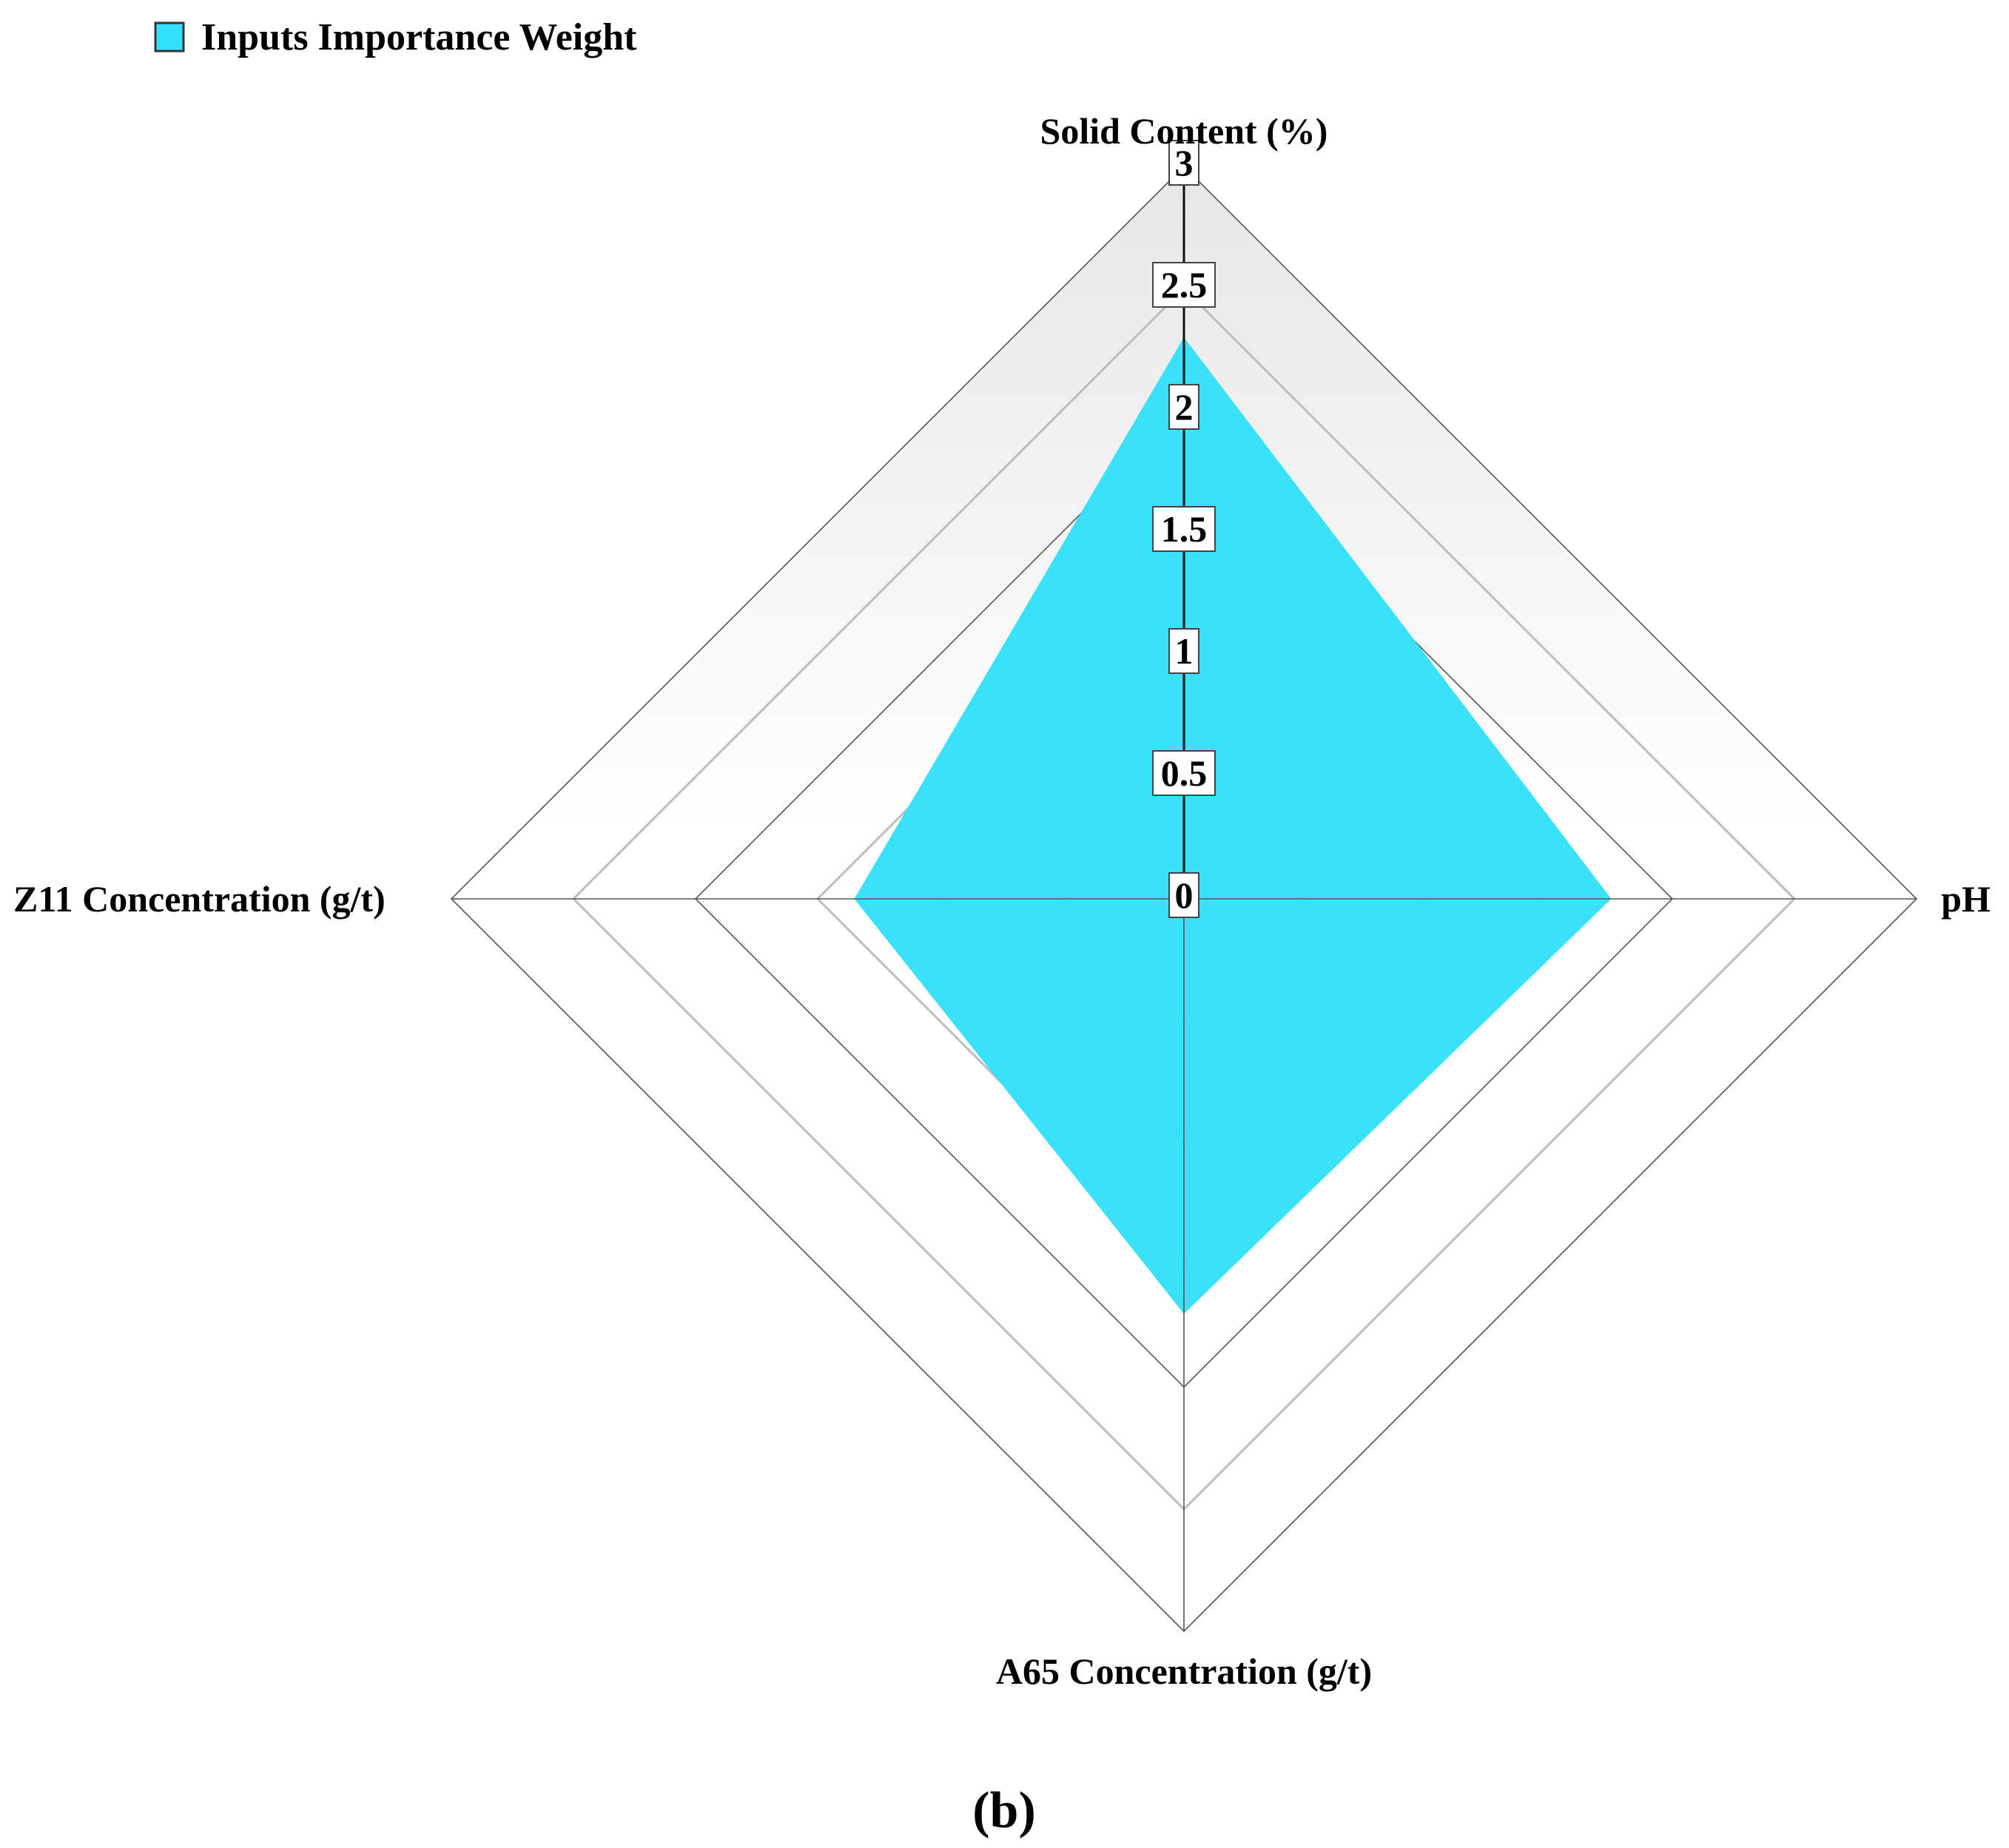 This screenshot has width=2009, height=1848. I want to click on legend: Inputs Importance Weight, so click(395, 37).